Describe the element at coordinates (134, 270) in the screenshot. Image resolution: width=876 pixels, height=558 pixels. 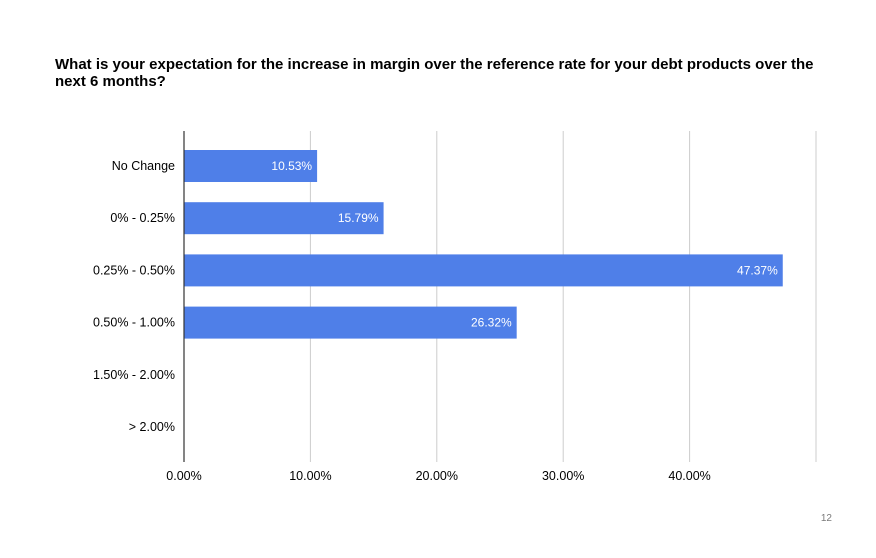
I see `category-label: 0.25% - 0.50%` at that location.